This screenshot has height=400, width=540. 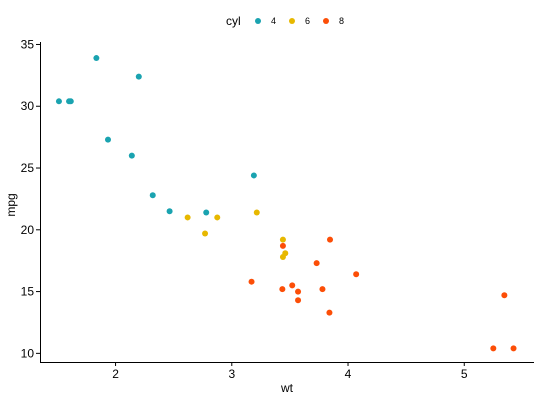 What do you see at coordinates (273, 21) in the screenshot?
I see `legend-label-4: 4` at bounding box center [273, 21].